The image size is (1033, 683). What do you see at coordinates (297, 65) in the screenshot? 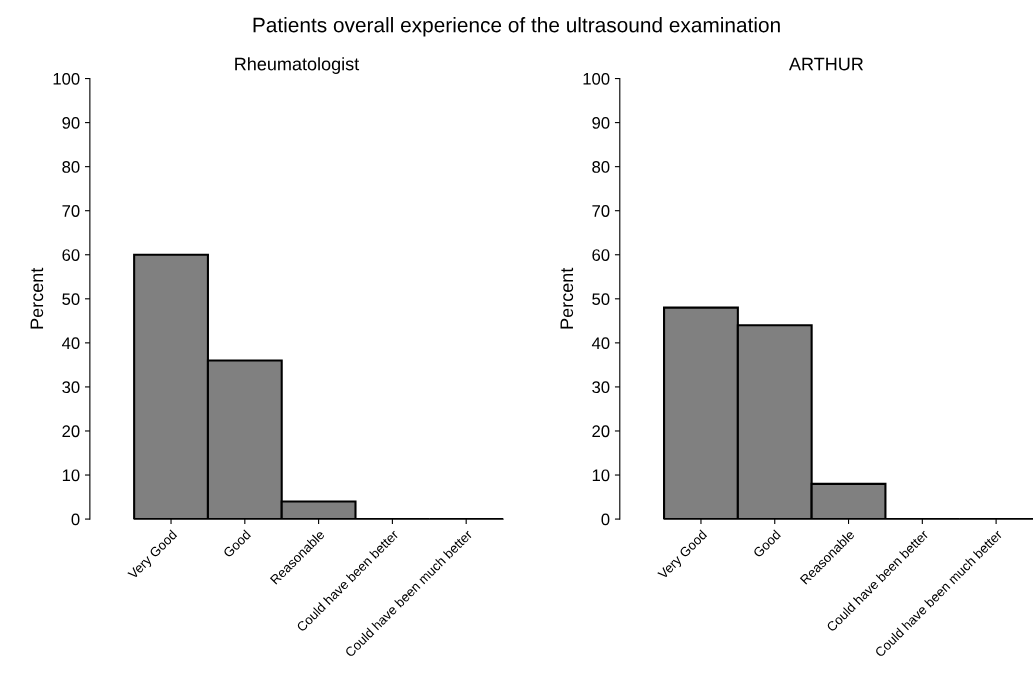
I see `chart-subtitle: Rheumatologist` at bounding box center [297, 65].